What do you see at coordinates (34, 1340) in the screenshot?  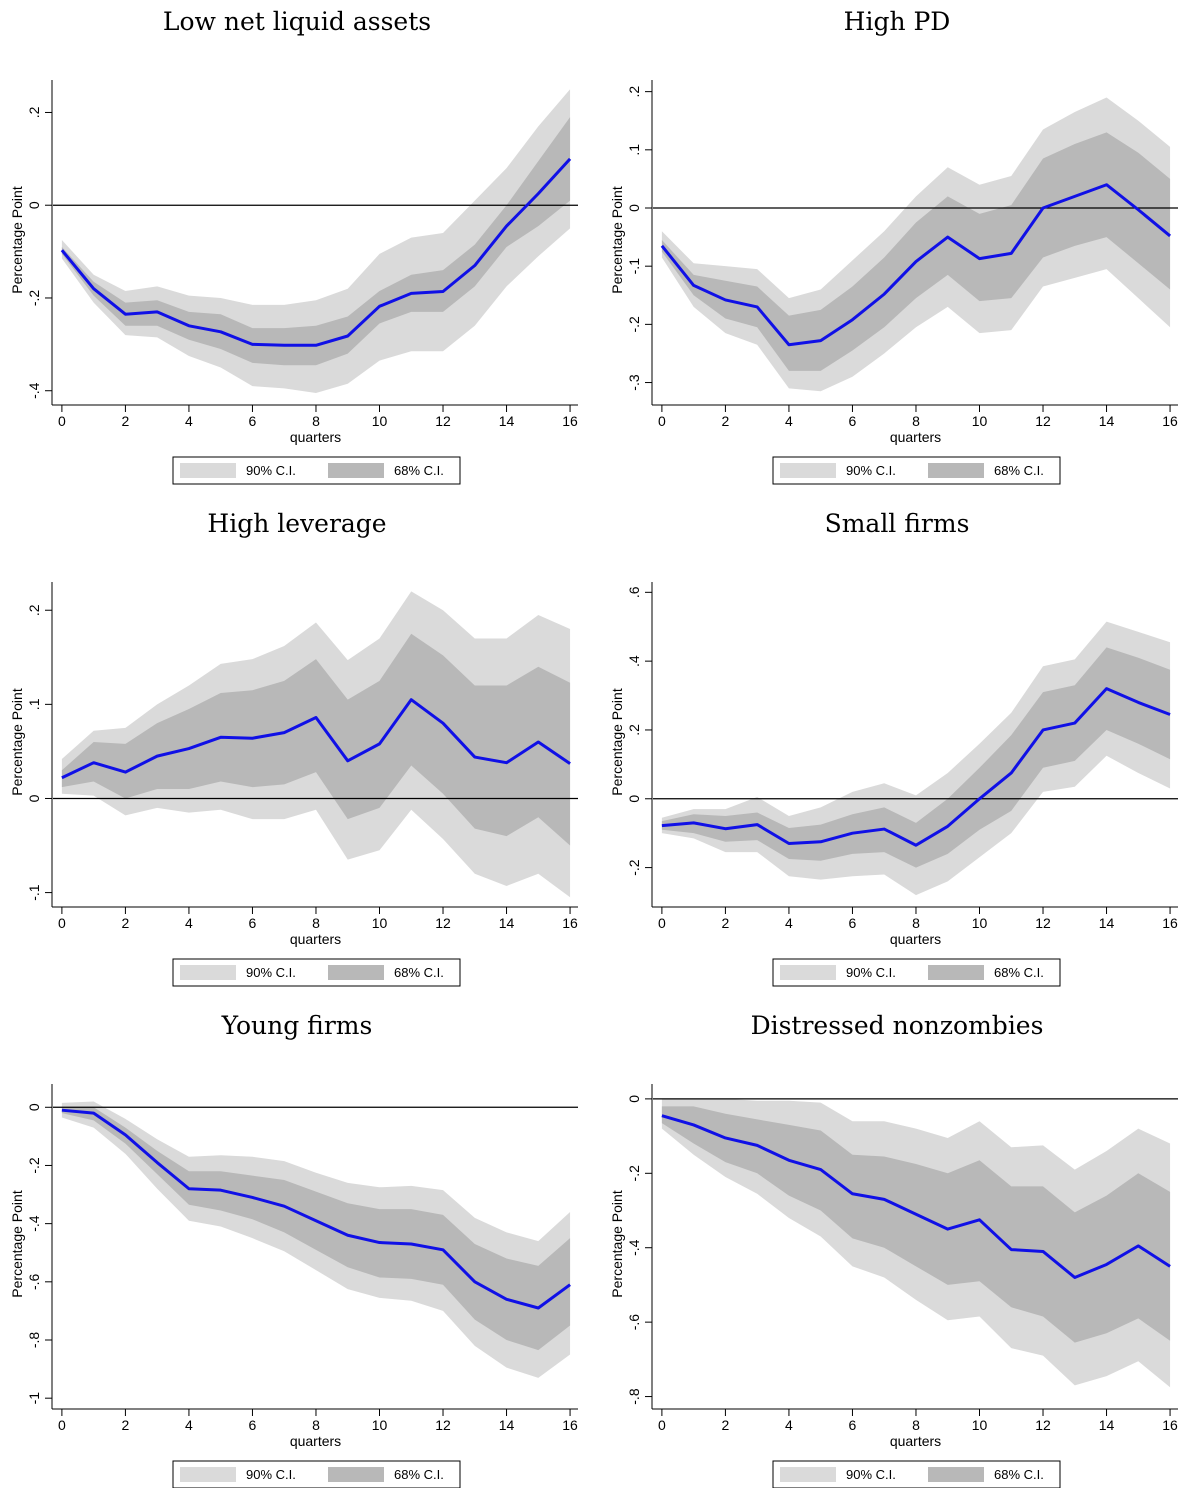 I see `y-tick-label: -.8` at bounding box center [34, 1340].